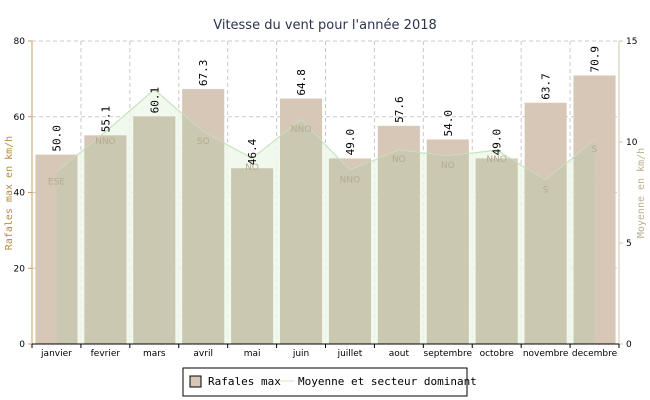 This screenshot has width=650, height=400. What do you see at coordinates (448, 123) in the screenshot?
I see `bar-value-label: 54.0` at bounding box center [448, 123].